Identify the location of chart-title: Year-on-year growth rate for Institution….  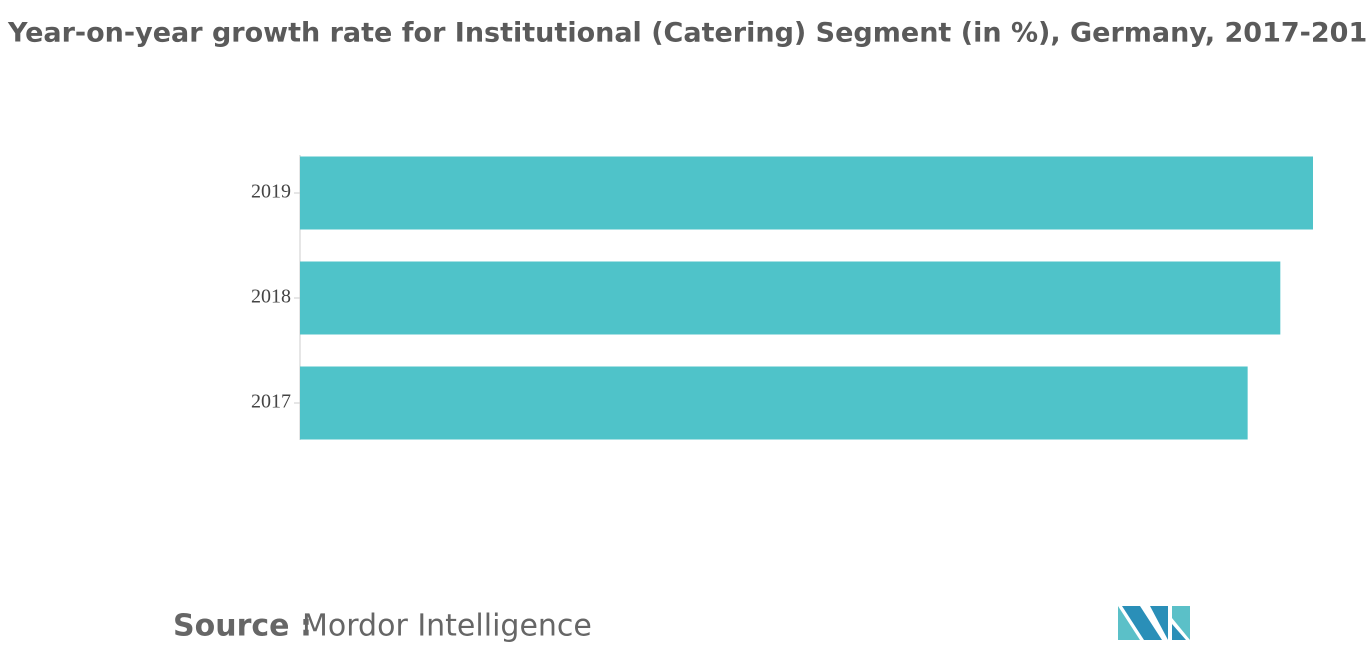
(686, 33).